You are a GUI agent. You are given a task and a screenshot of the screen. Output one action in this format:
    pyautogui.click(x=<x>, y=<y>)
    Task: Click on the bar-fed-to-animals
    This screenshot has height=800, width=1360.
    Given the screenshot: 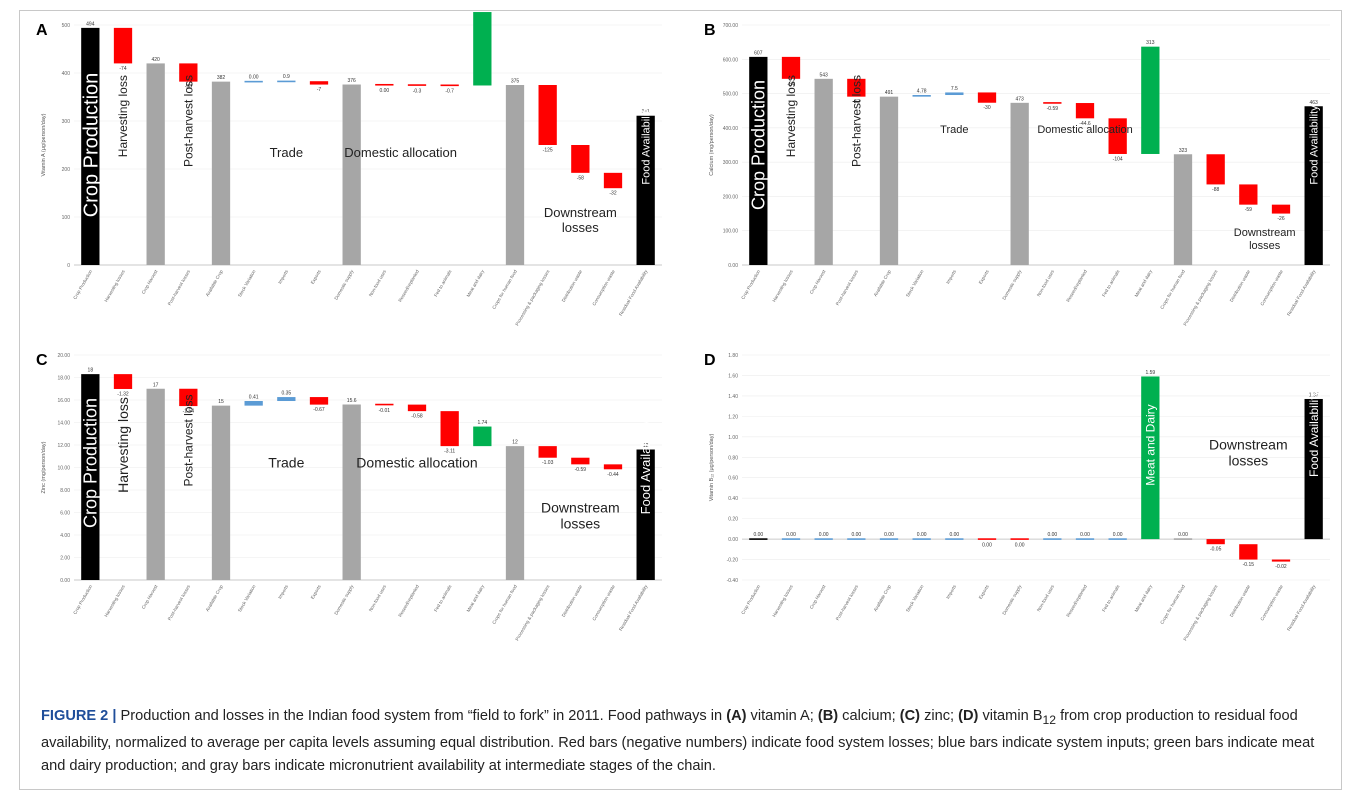 What is the action you would take?
    pyautogui.click(x=1117, y=136)
    